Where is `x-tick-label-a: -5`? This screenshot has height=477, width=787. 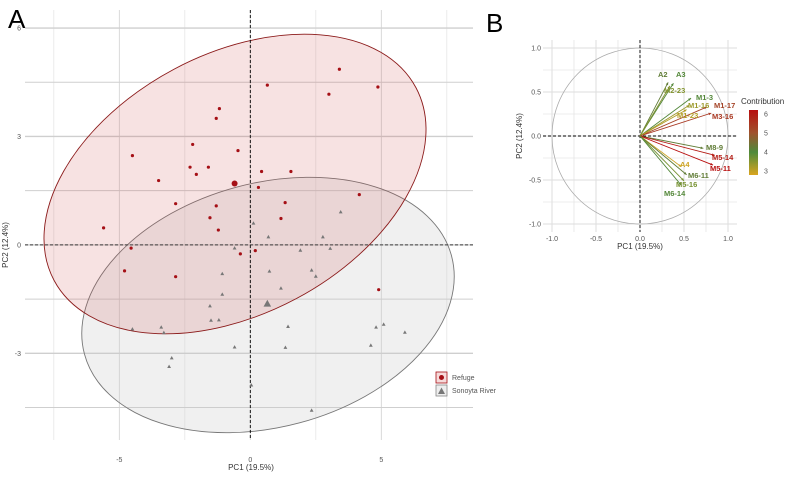
x-tick-label-a: -5 is located at coordinates (119, 460).